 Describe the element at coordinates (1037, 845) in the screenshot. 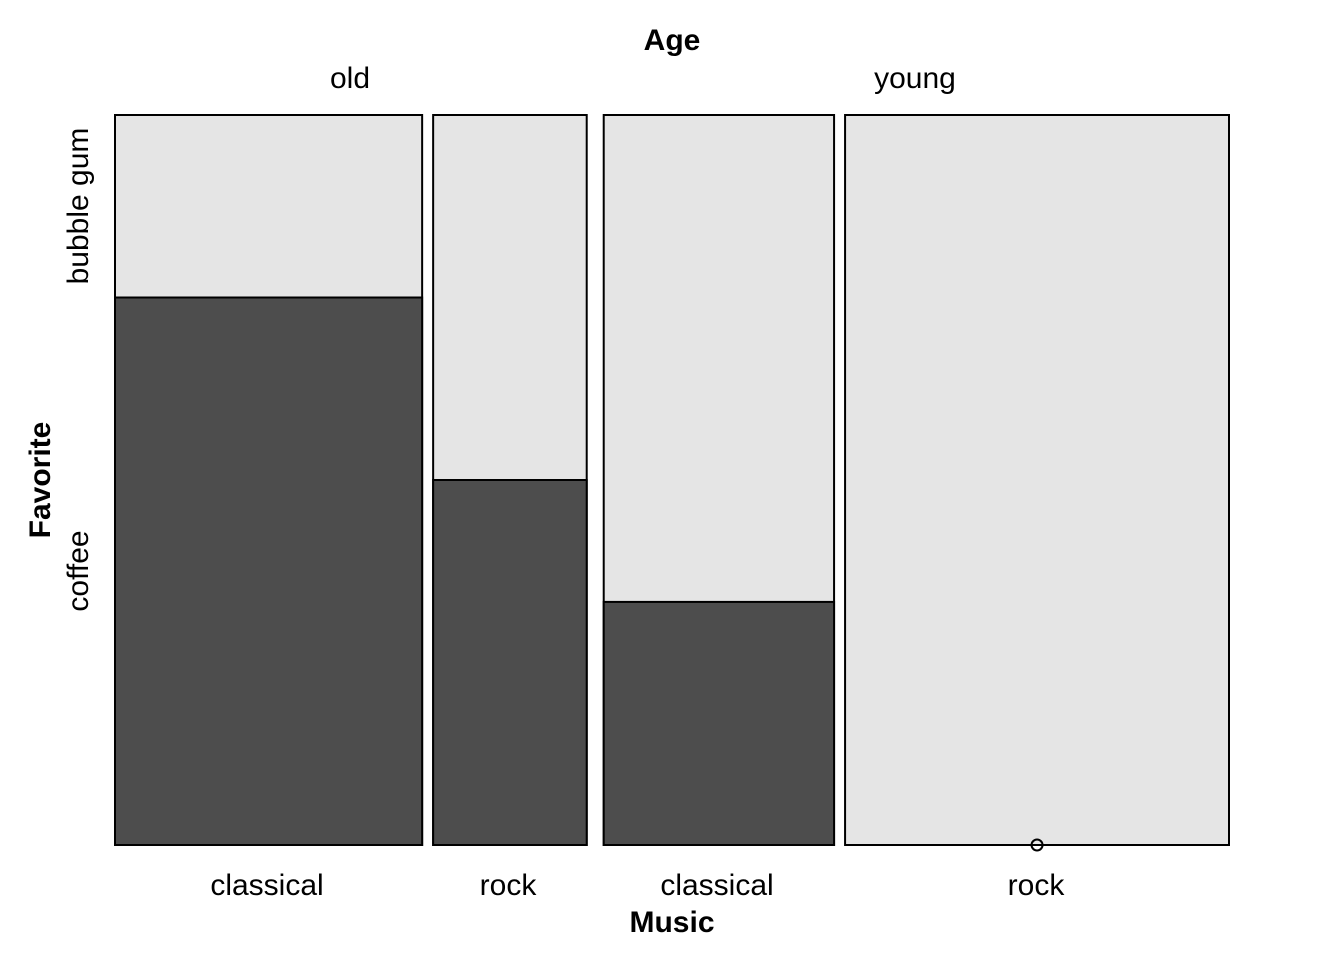

I see `zero-cell-marker-young-rock-coffee` at that location.